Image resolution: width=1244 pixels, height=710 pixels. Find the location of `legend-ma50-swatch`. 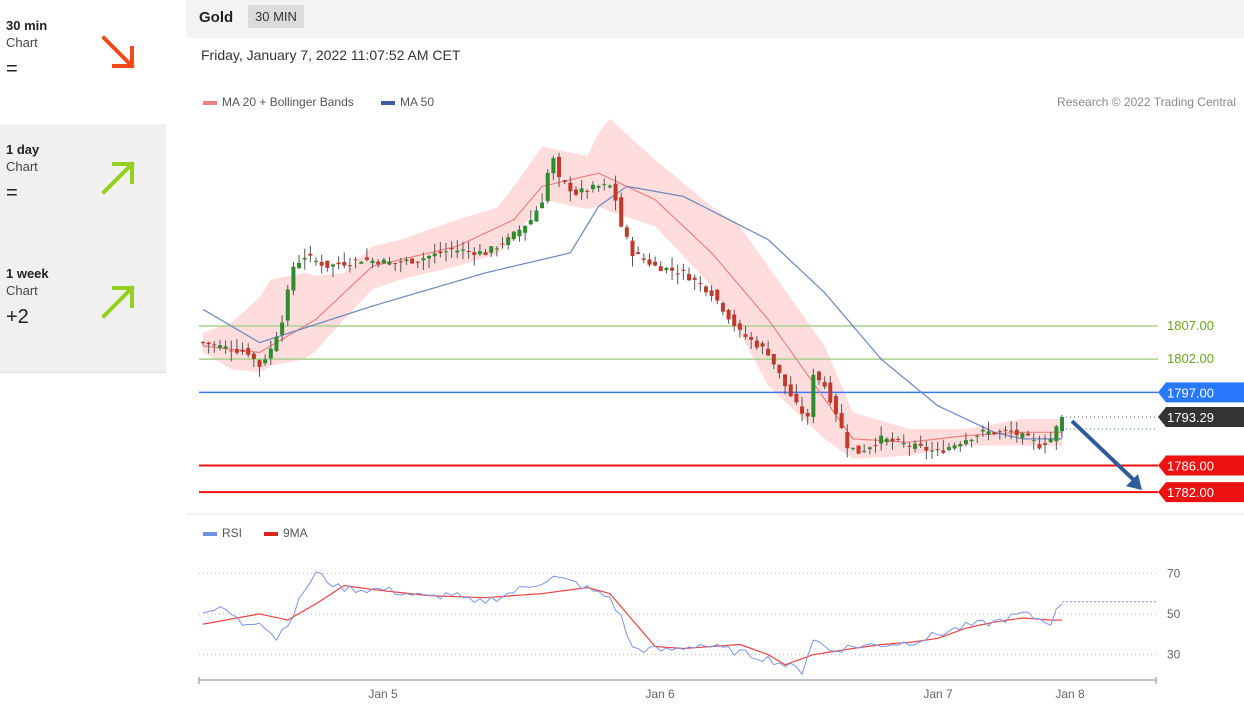

legend-ma50-swatch is located at coordinates (388, 102).